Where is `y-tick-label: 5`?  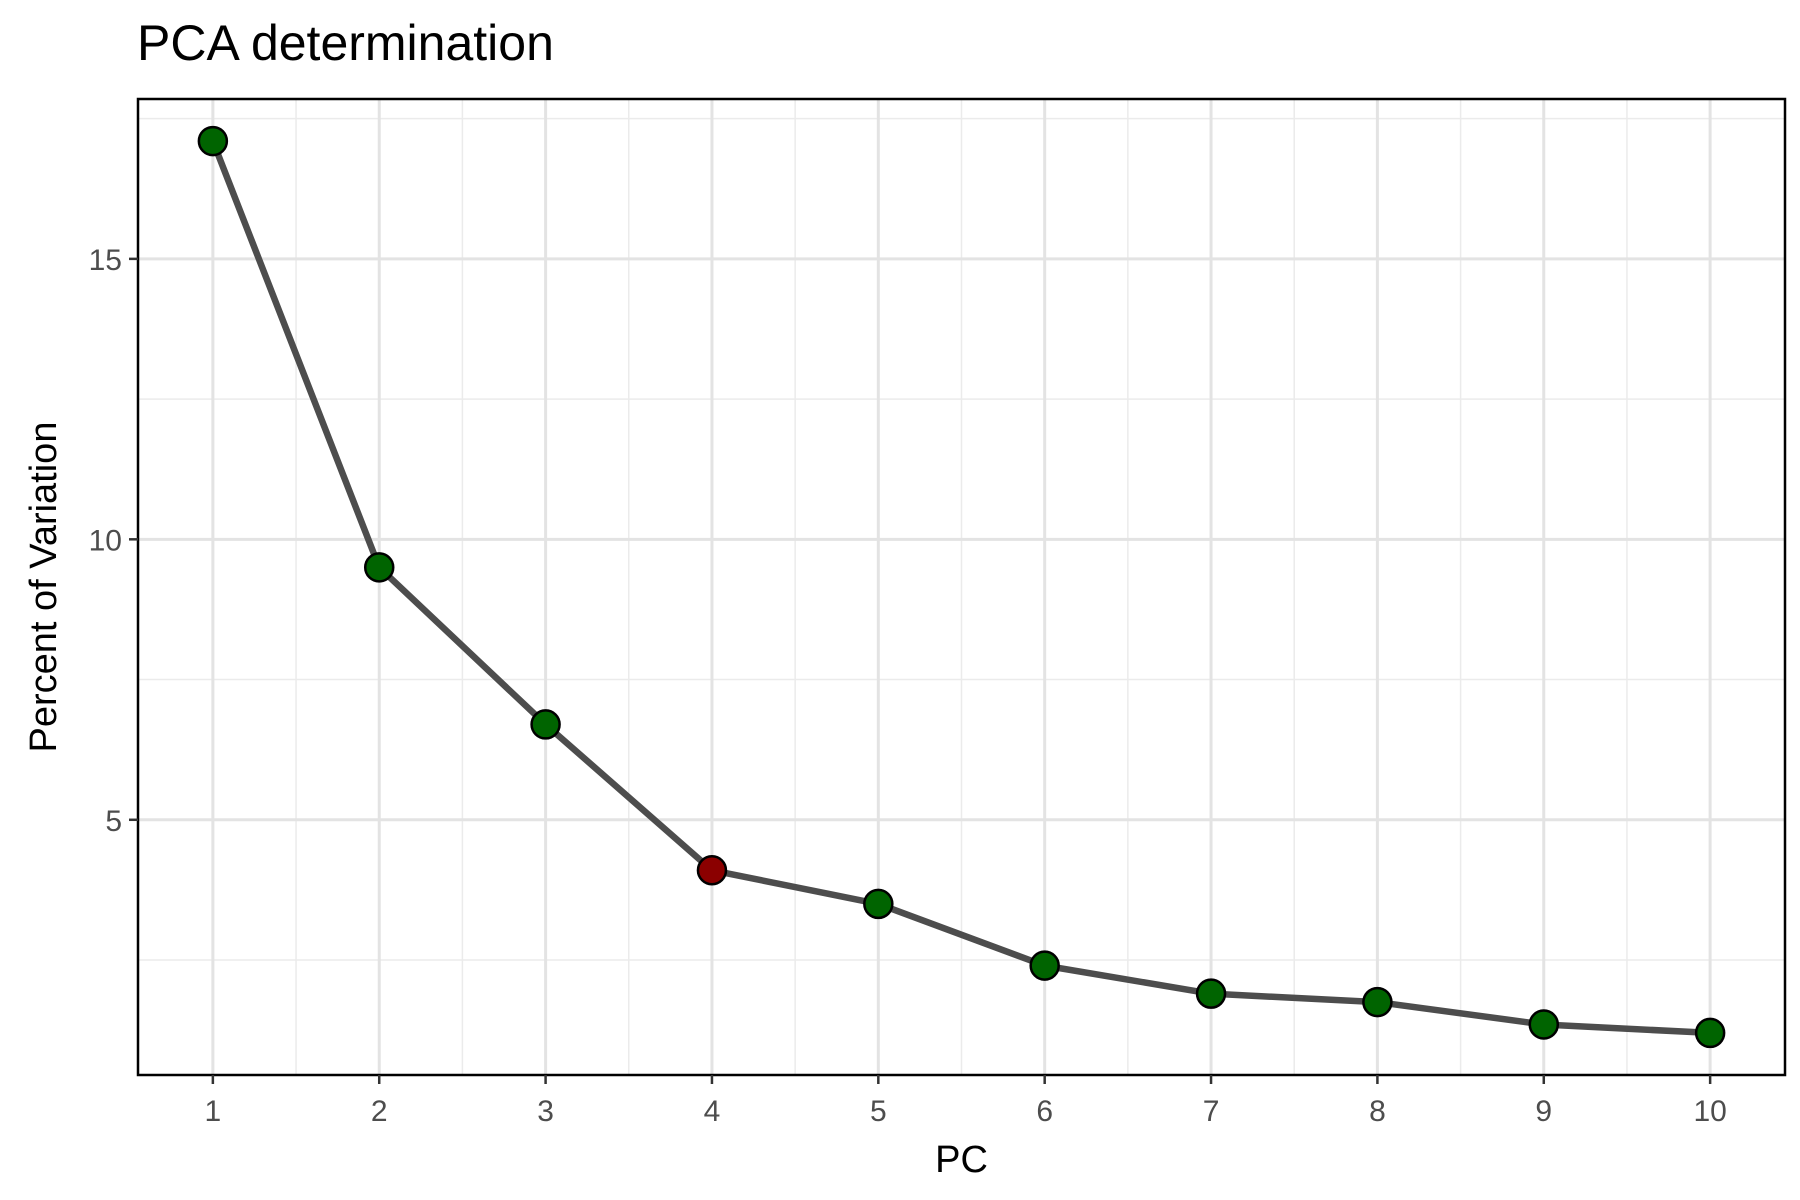
y-tick-label: 5 is located at coordinates (113, 821).